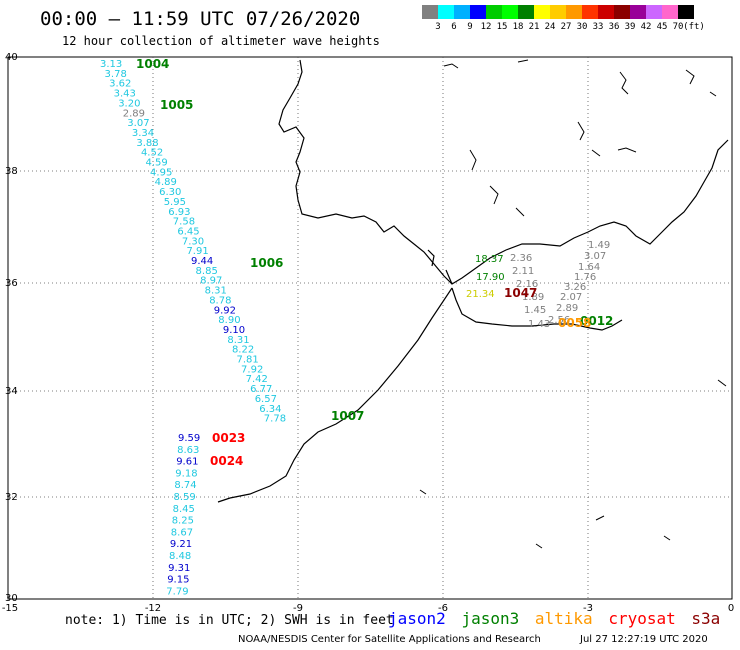 This screenshot has width=740, height=650. What do you see at coordinates (175, 202) in the screenshot?
I see `wave-height-label: 5.95` at bounding box center [175, 202].